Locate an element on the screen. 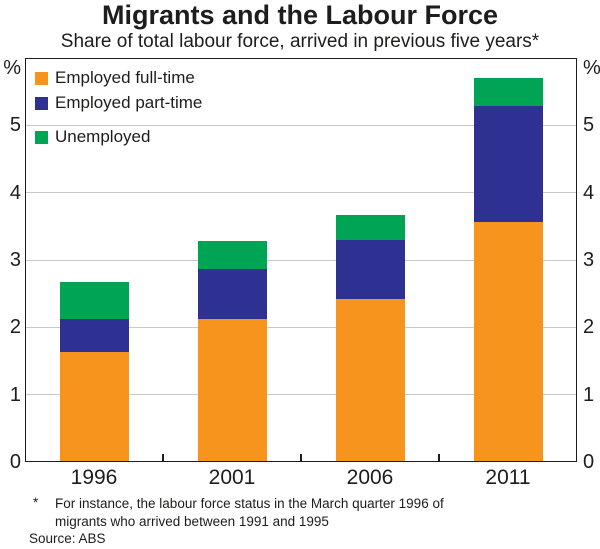  legend-item-unemployed: Unemployed is located at coordinates (92, 137).